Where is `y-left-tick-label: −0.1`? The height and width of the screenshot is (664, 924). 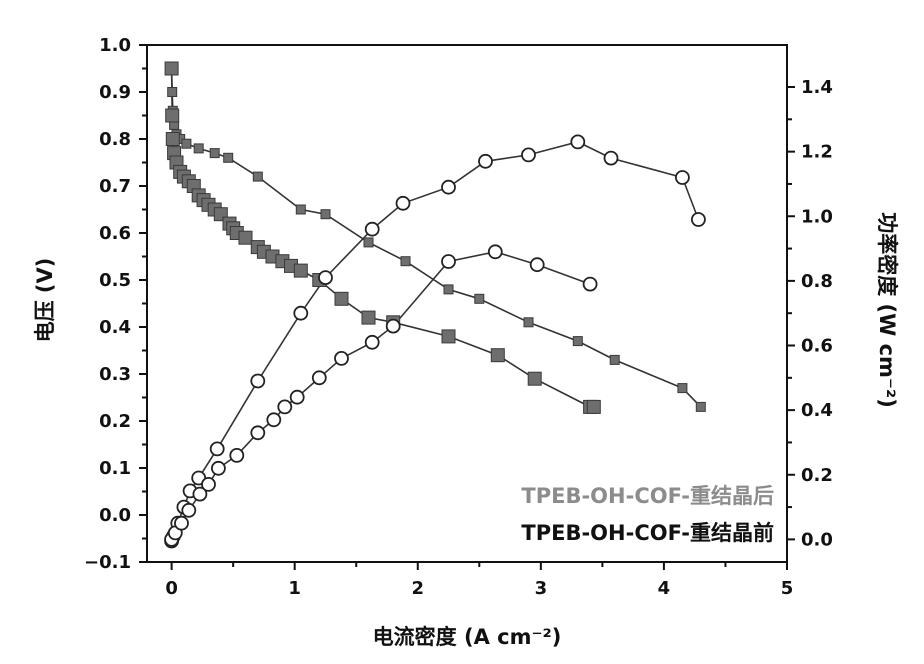
y-left-tick-label: −0.1 is located at coordinates (107, 562).